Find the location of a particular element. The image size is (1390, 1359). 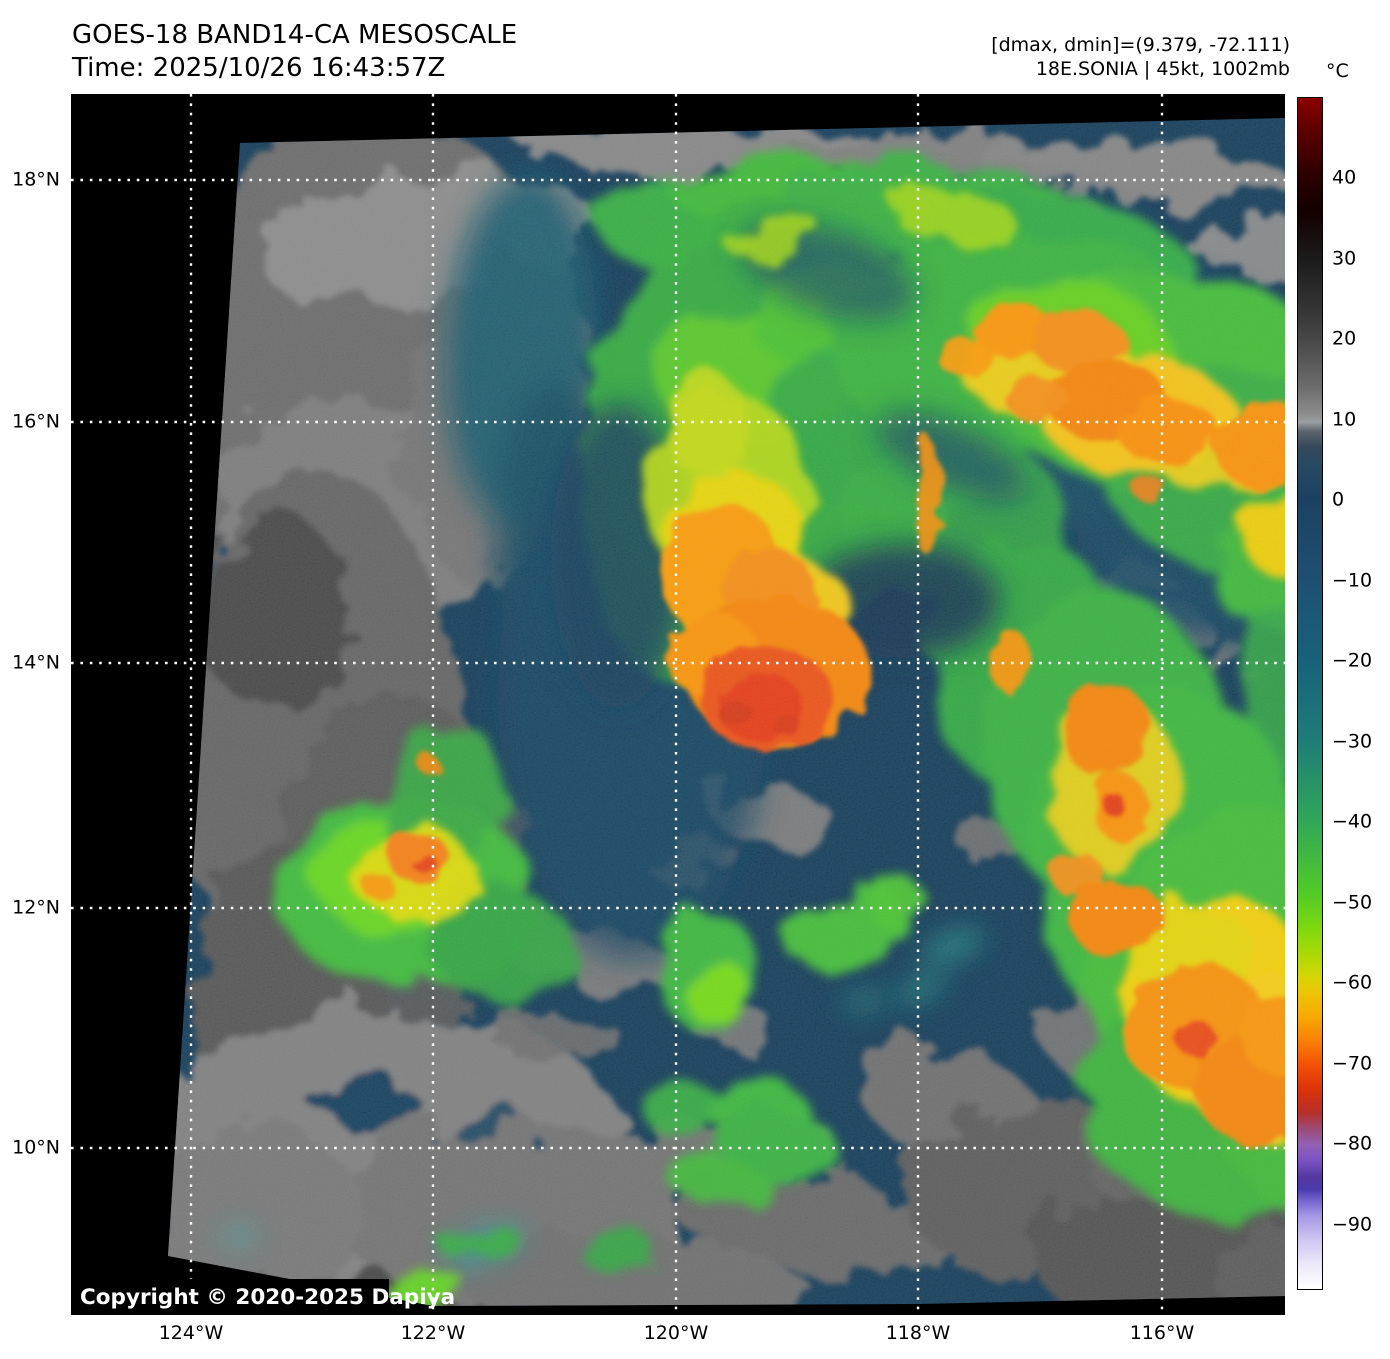

plot-title: GOES-18 BAND14-CA MESOSCALE is located at coordinates (295, 35).